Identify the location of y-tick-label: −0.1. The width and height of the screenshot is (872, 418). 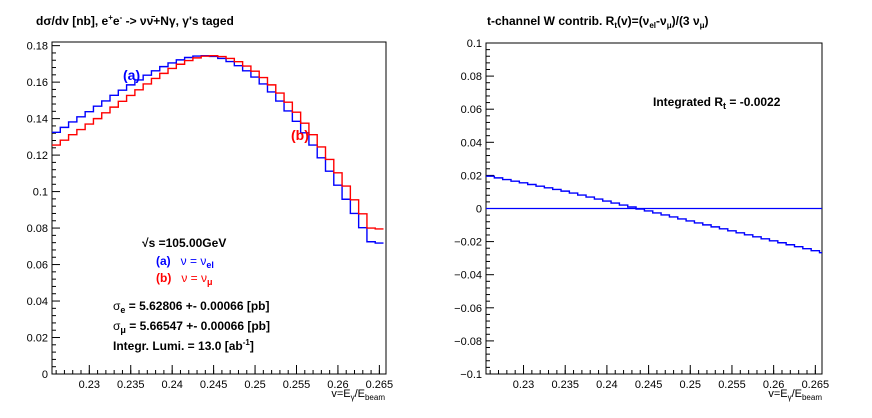
(471, 375).